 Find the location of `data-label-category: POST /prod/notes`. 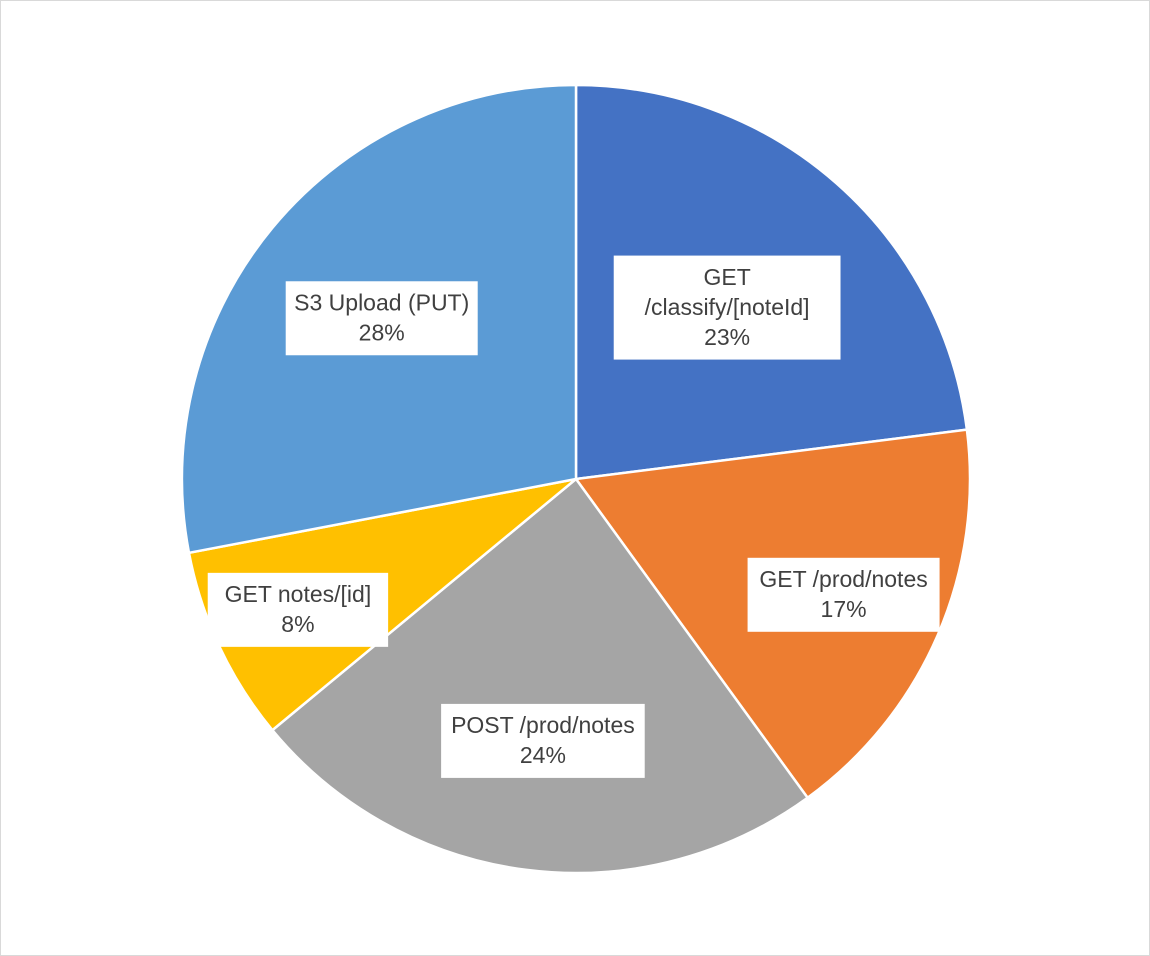

data-label-category: POST /prod/notes is located at coordinates (543, 725).